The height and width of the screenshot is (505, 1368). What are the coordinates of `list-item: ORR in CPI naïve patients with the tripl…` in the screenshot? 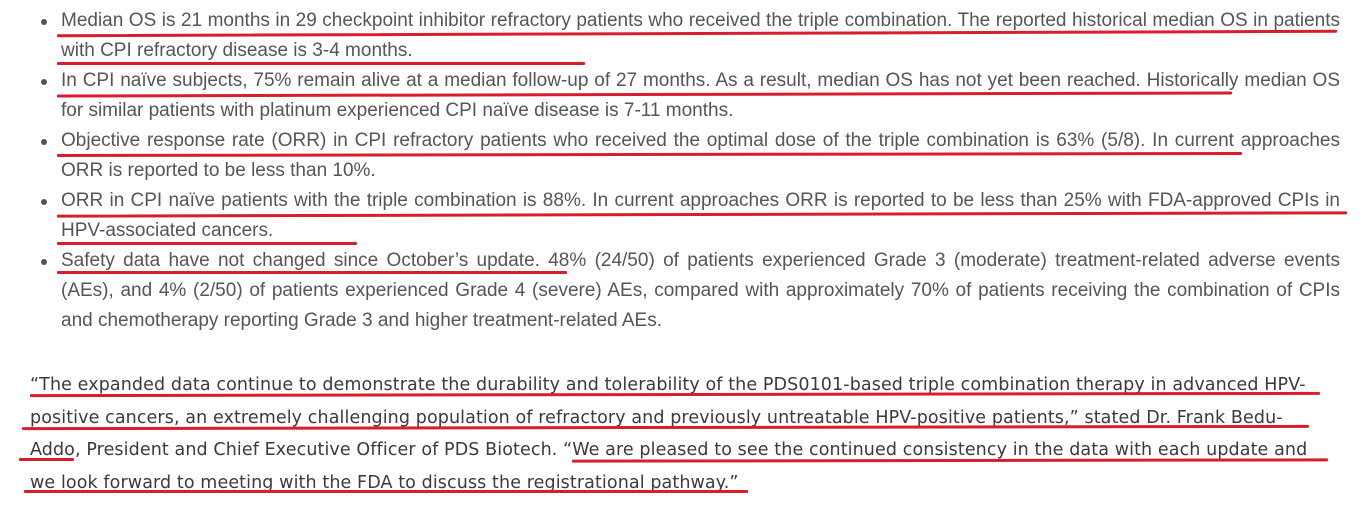 It's located at (670, 216).